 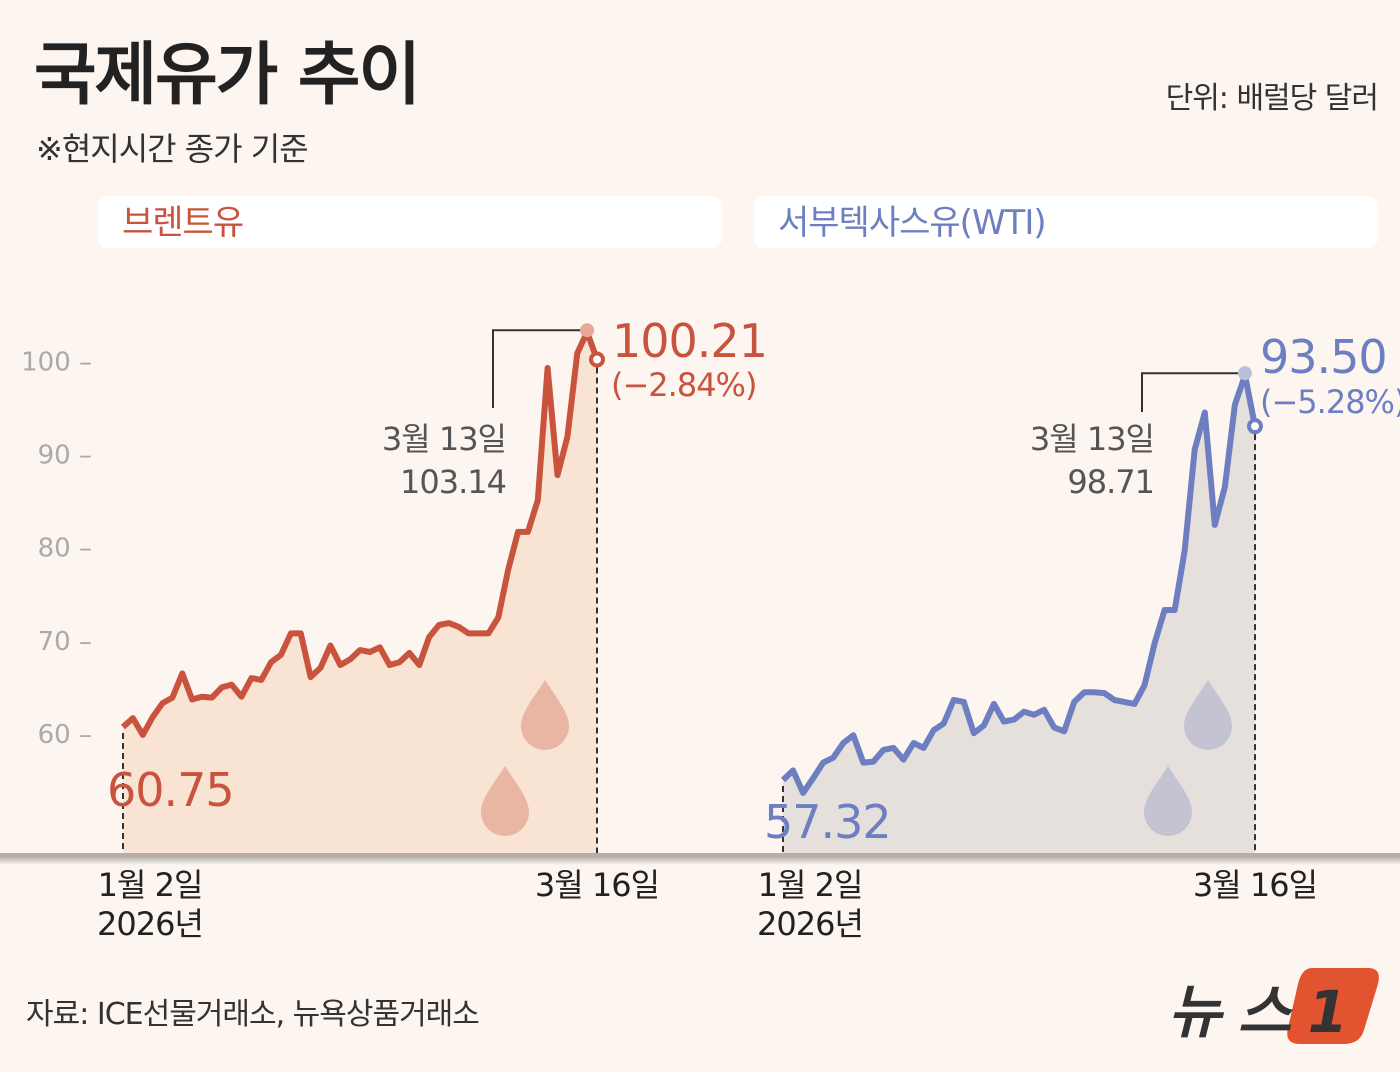 I want to click on wti-start-value: 57.32, so click(x=827, y=822).